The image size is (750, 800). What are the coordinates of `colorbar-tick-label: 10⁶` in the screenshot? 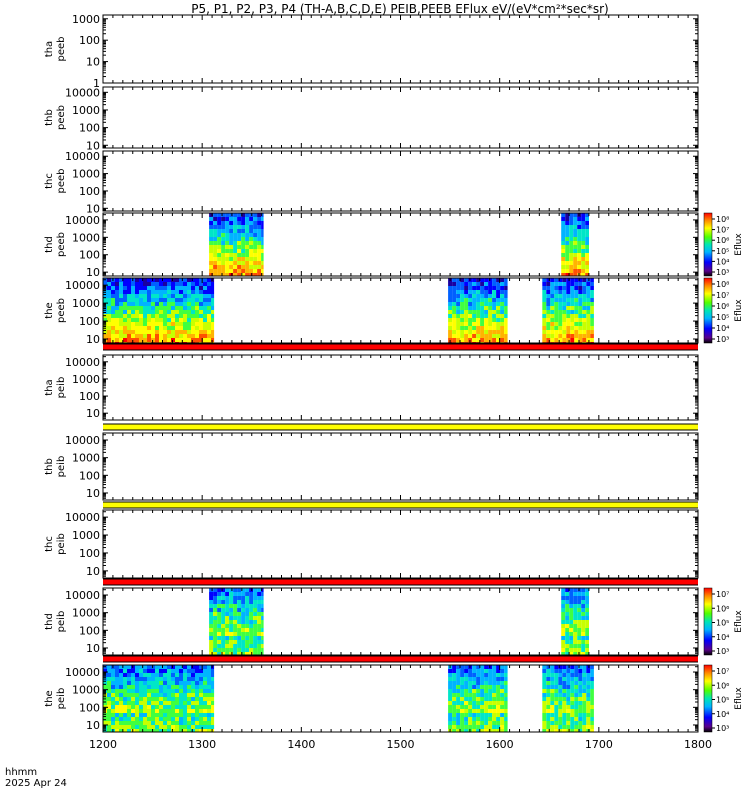 It's located at (722, 685).